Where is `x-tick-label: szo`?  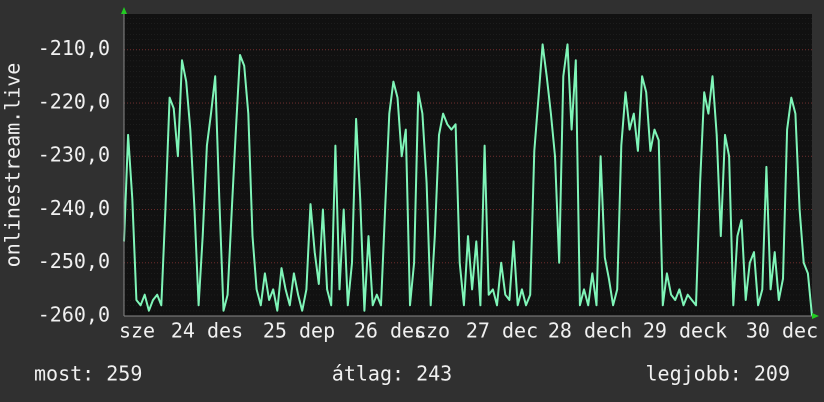 x-tick-label: szo is located at coordinates (432, 331).